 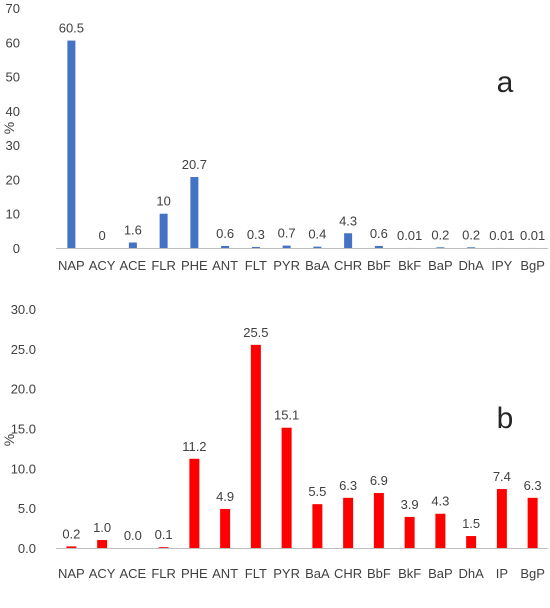 What do you see at coordinates (505, 82) in the screenshot?
I see `panel-label: a` at bounding box center [505, 82].